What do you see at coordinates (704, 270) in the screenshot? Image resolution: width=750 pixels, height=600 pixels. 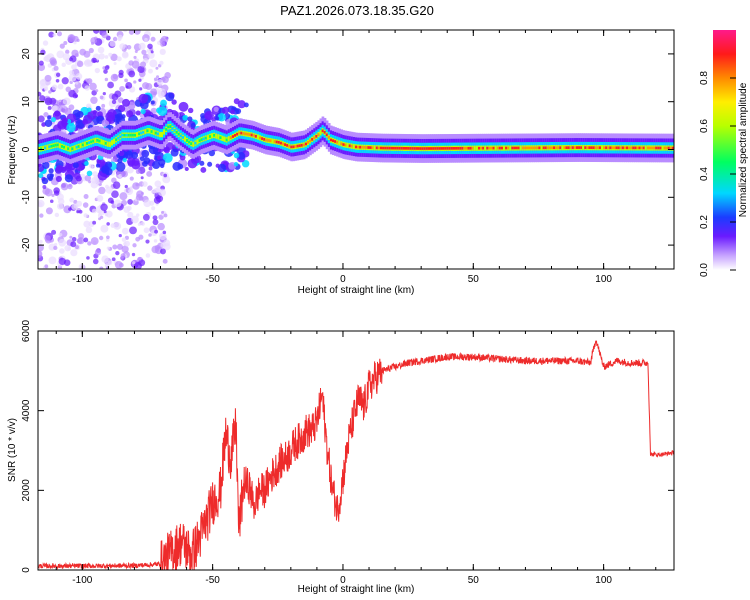 I see `colorbar-tick-label: 0.0` at bounding box center [704, 270].